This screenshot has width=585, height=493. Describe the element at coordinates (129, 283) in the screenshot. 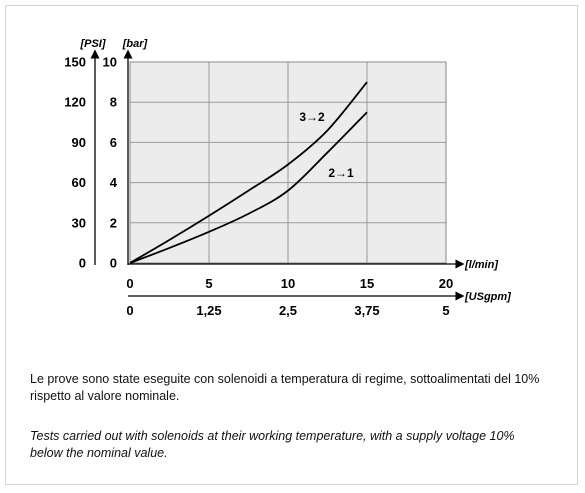

I see `x-tick-lmin: 0` at that location.